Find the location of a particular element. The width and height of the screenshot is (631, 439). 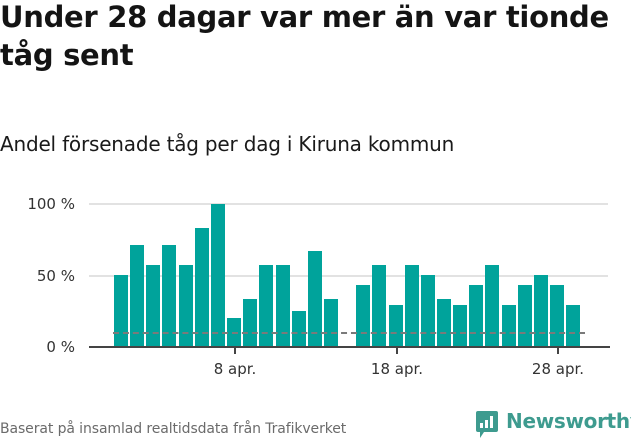

x-label-28-apr: 28 apr. is located at coordinates (558, 369).